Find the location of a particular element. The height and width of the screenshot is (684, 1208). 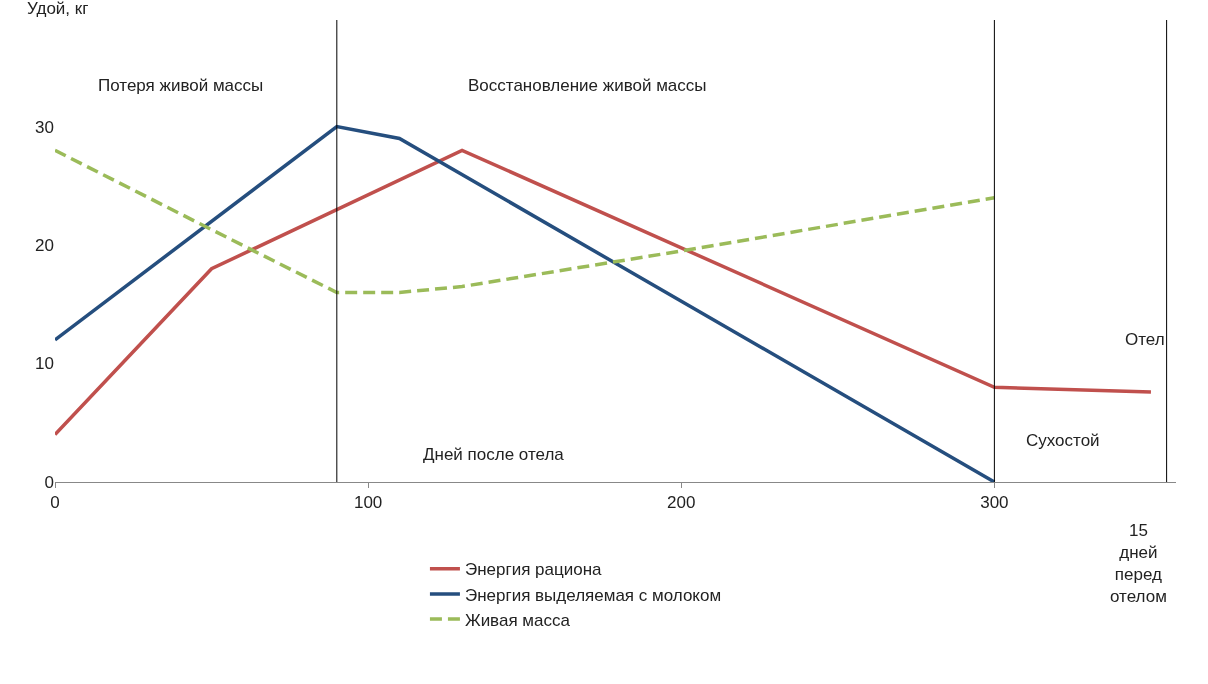

x-tick-label: 200 is located at coordinates (681, 503).